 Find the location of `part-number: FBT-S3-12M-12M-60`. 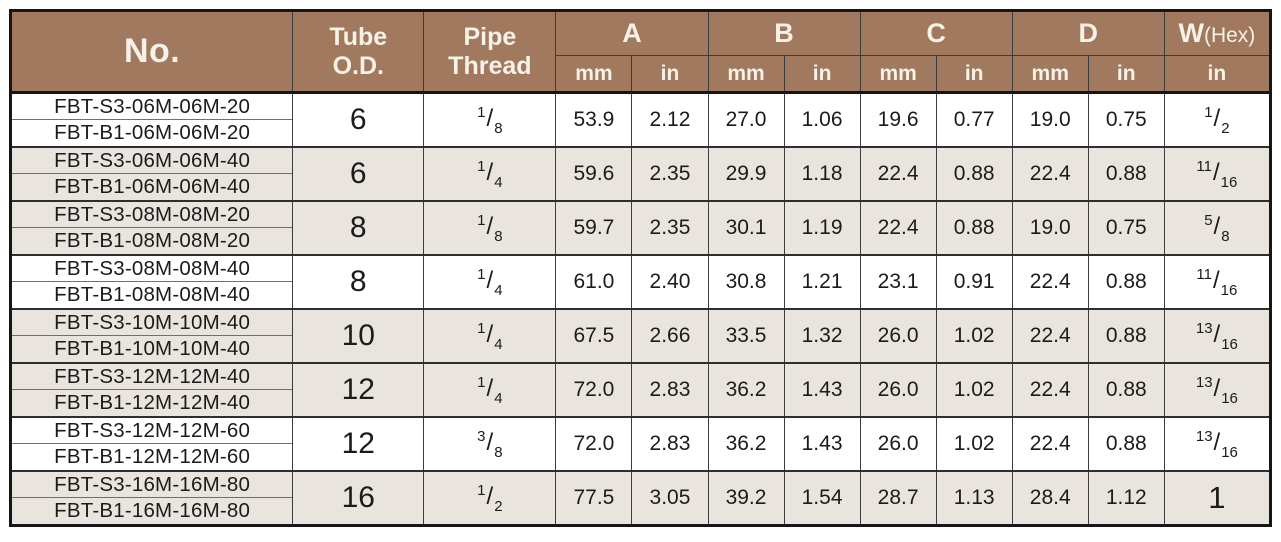

part-number: FBT-S3-12M-12M-60 is located at coordinates (152, 431).